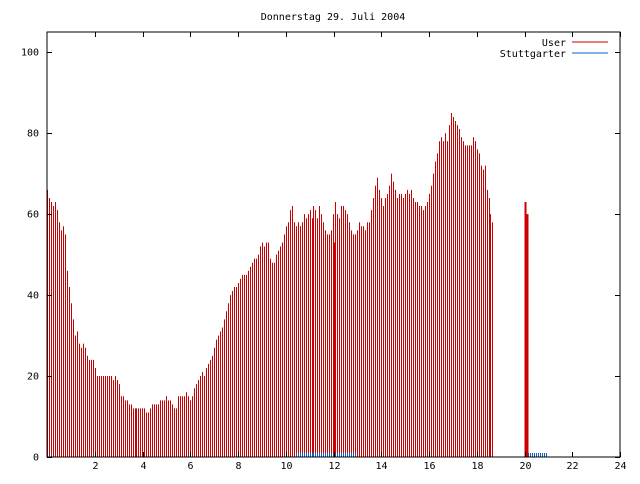 The image size is (640, 484). What do you see at coordinates (554, 43) in the screenshot?
I see `legend-label-user: User` at bounding box center [554, 43].